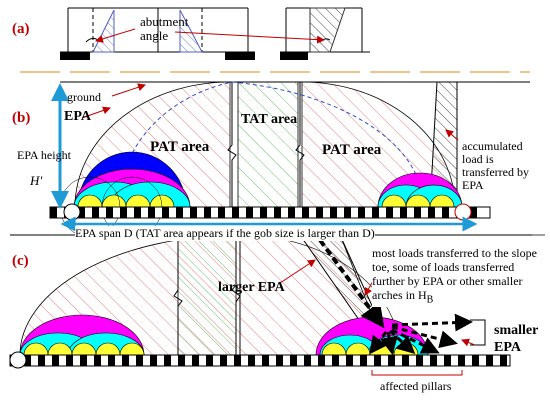 This screenshot has width=550, height=401. What do you see at coordinates (516, 339) in the screenshot?
I see `smaller-epa-label: smaller EPA` at bounding box center [516, 339].